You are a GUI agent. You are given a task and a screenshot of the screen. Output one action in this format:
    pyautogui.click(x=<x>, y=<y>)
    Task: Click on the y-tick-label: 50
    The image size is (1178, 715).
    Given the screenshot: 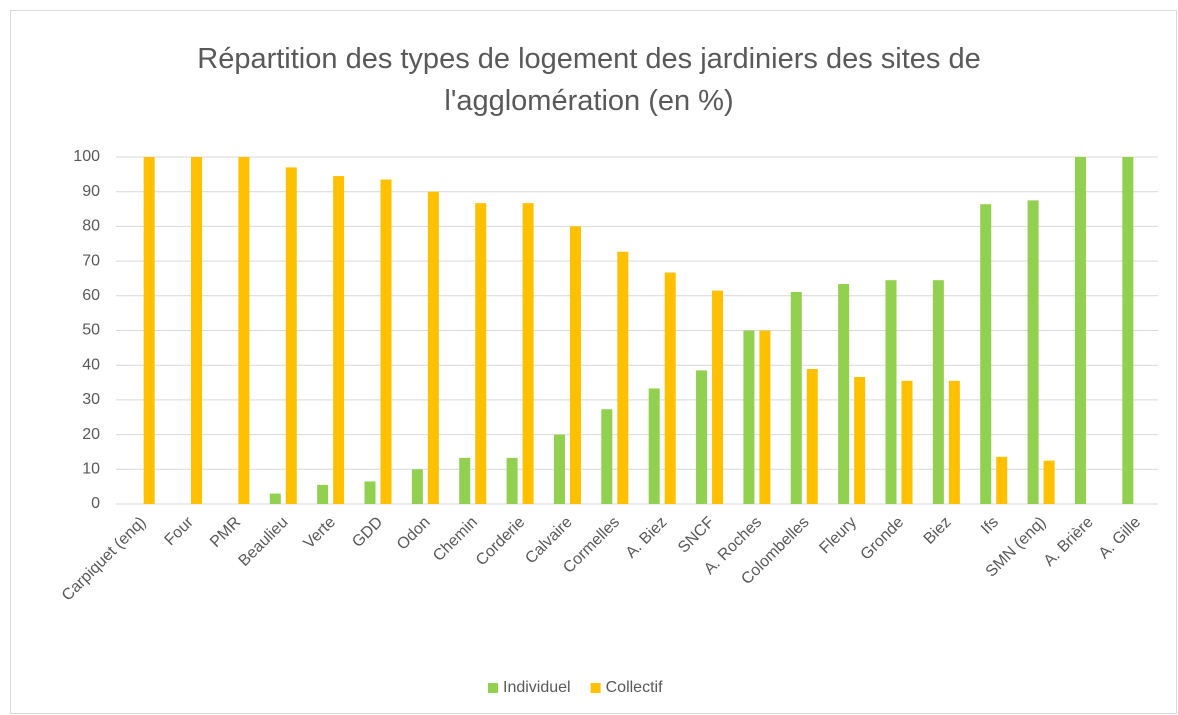 What is the action you would take?
    pyautogui.click(x=91, y=330)
    